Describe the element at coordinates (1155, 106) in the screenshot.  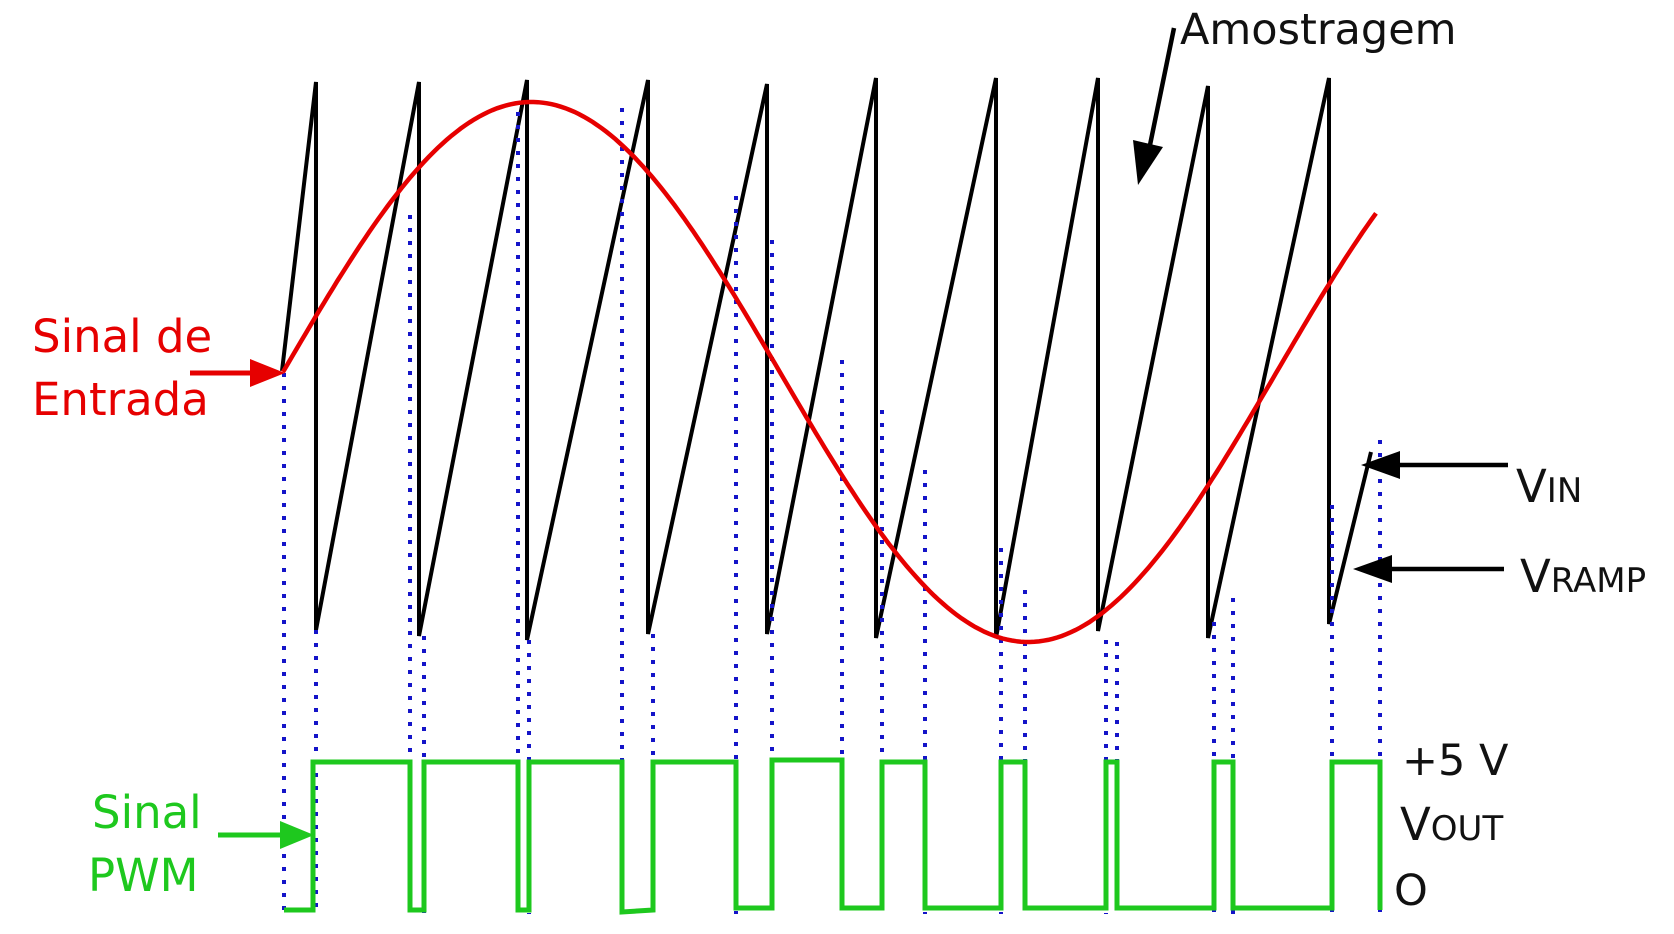
I see `arrow-down-icon` at that location.